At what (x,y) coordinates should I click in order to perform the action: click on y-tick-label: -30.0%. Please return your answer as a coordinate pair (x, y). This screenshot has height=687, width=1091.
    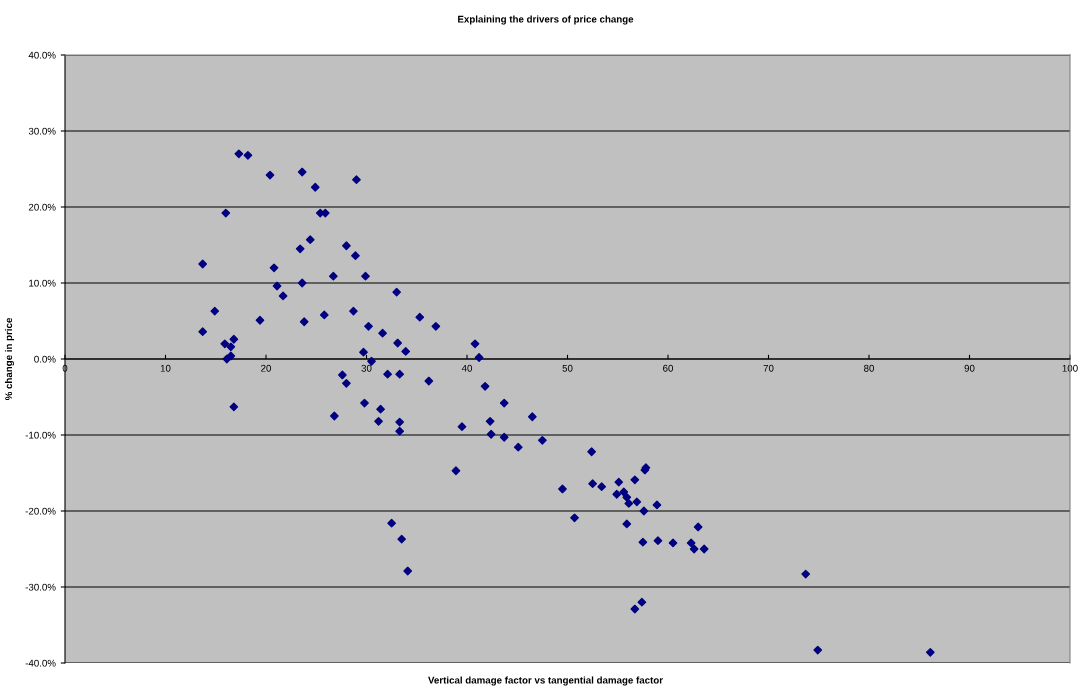
    Looking at the image, I should click on (40, 587).